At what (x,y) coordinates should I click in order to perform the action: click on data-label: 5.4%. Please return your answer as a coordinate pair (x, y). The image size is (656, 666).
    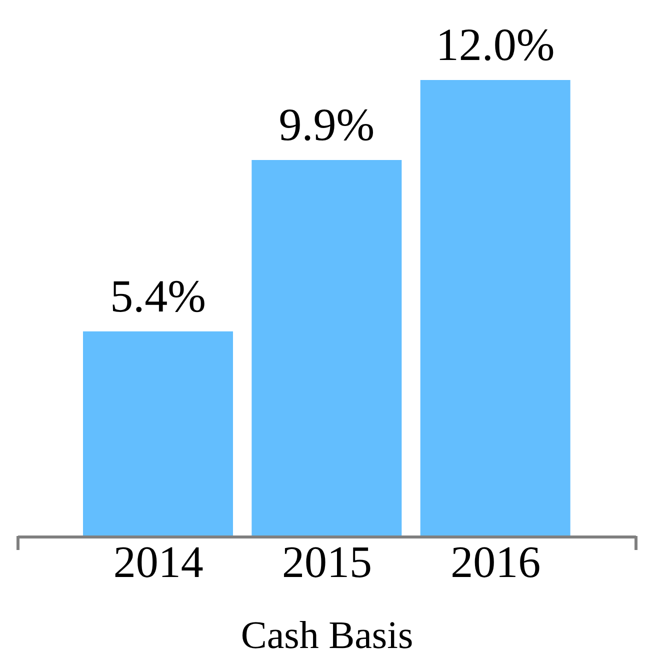
    Looking at the image, I should click on (158, 296).